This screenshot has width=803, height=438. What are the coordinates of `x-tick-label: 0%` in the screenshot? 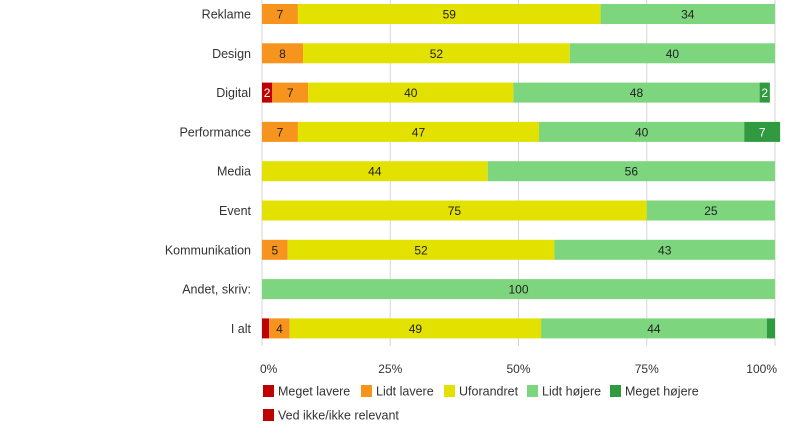 It's located at (269, 369).